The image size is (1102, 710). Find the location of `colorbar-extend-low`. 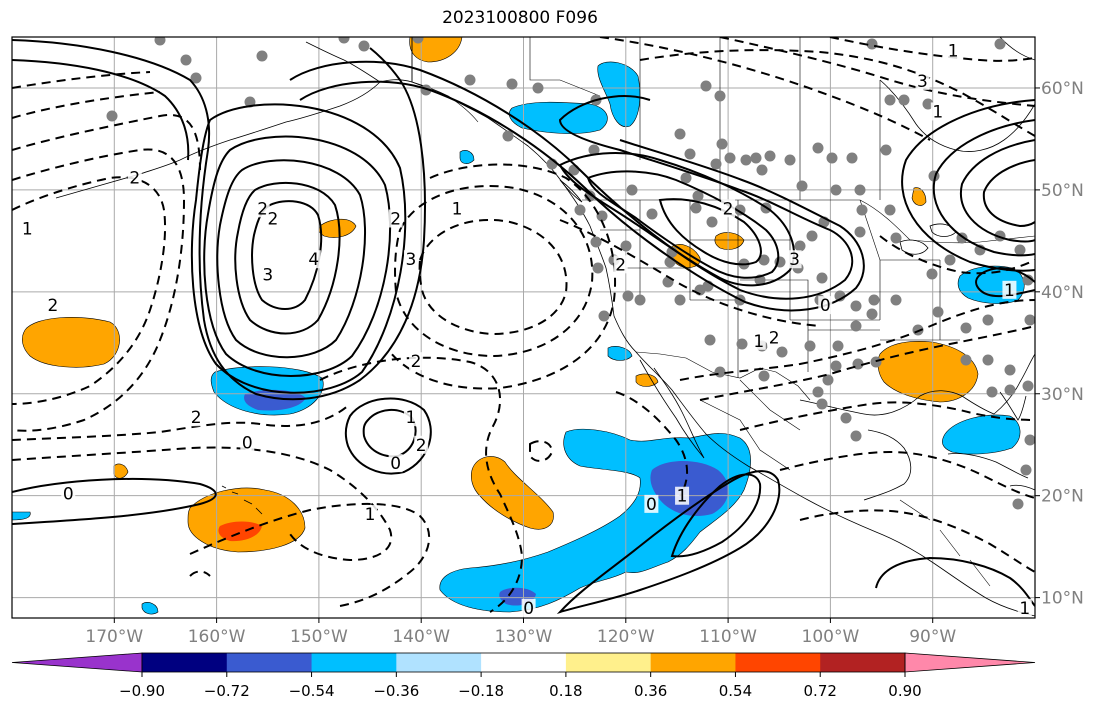

colorbar-extend-low is located at coordinates (77, 662).